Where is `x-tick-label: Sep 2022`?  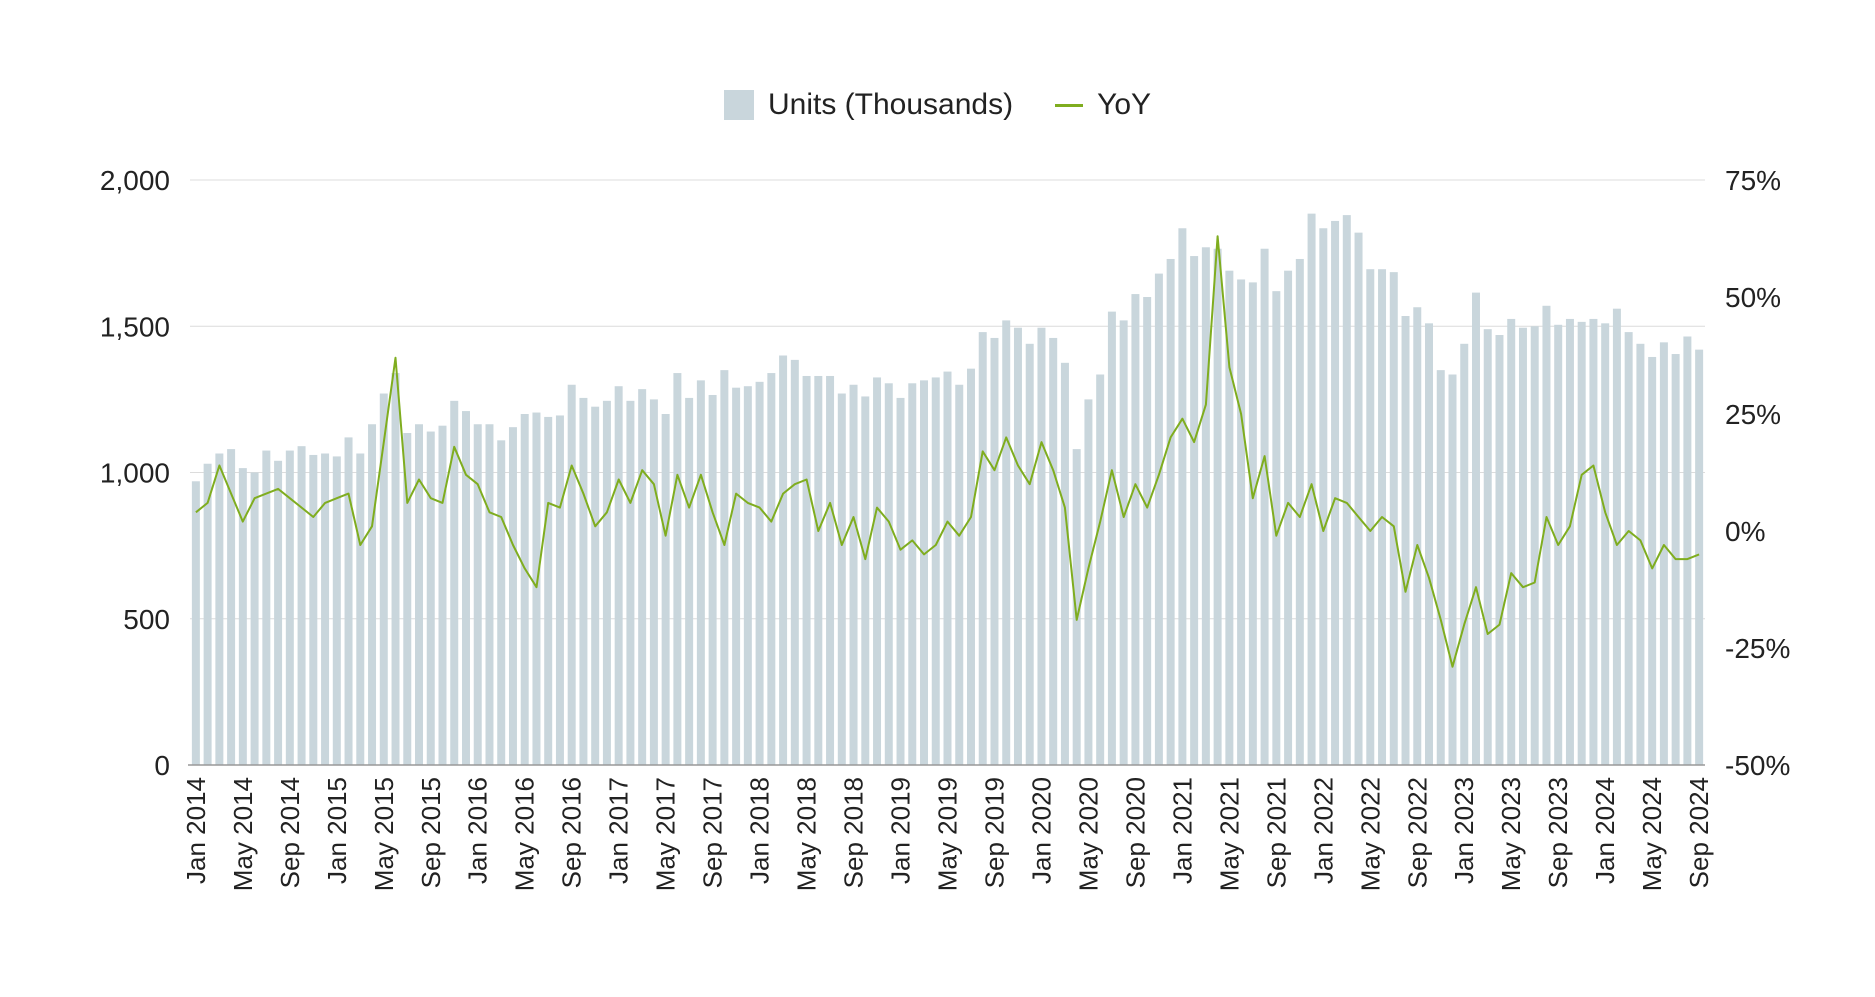
x-tick-label: Sep 2022 is located at coordinates (1417, 832).